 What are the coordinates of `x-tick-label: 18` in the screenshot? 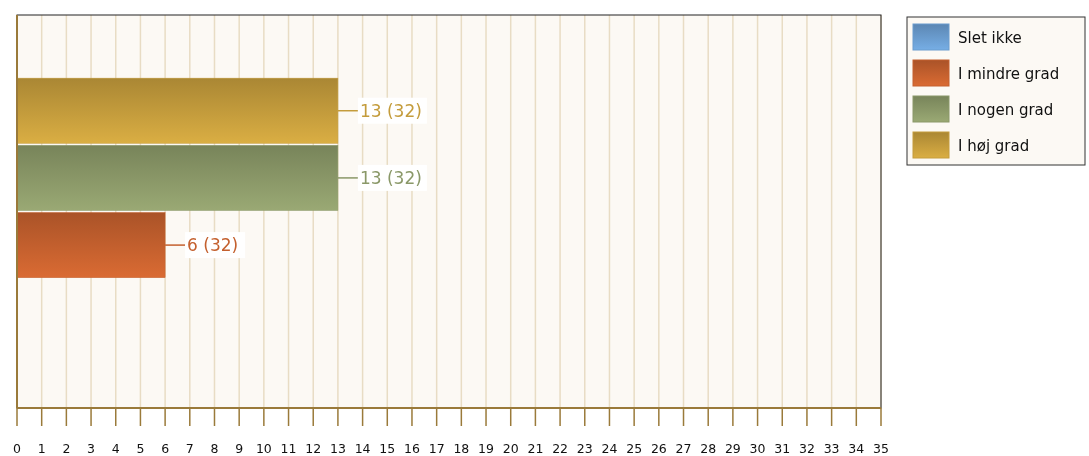 It's located at (461, 448).